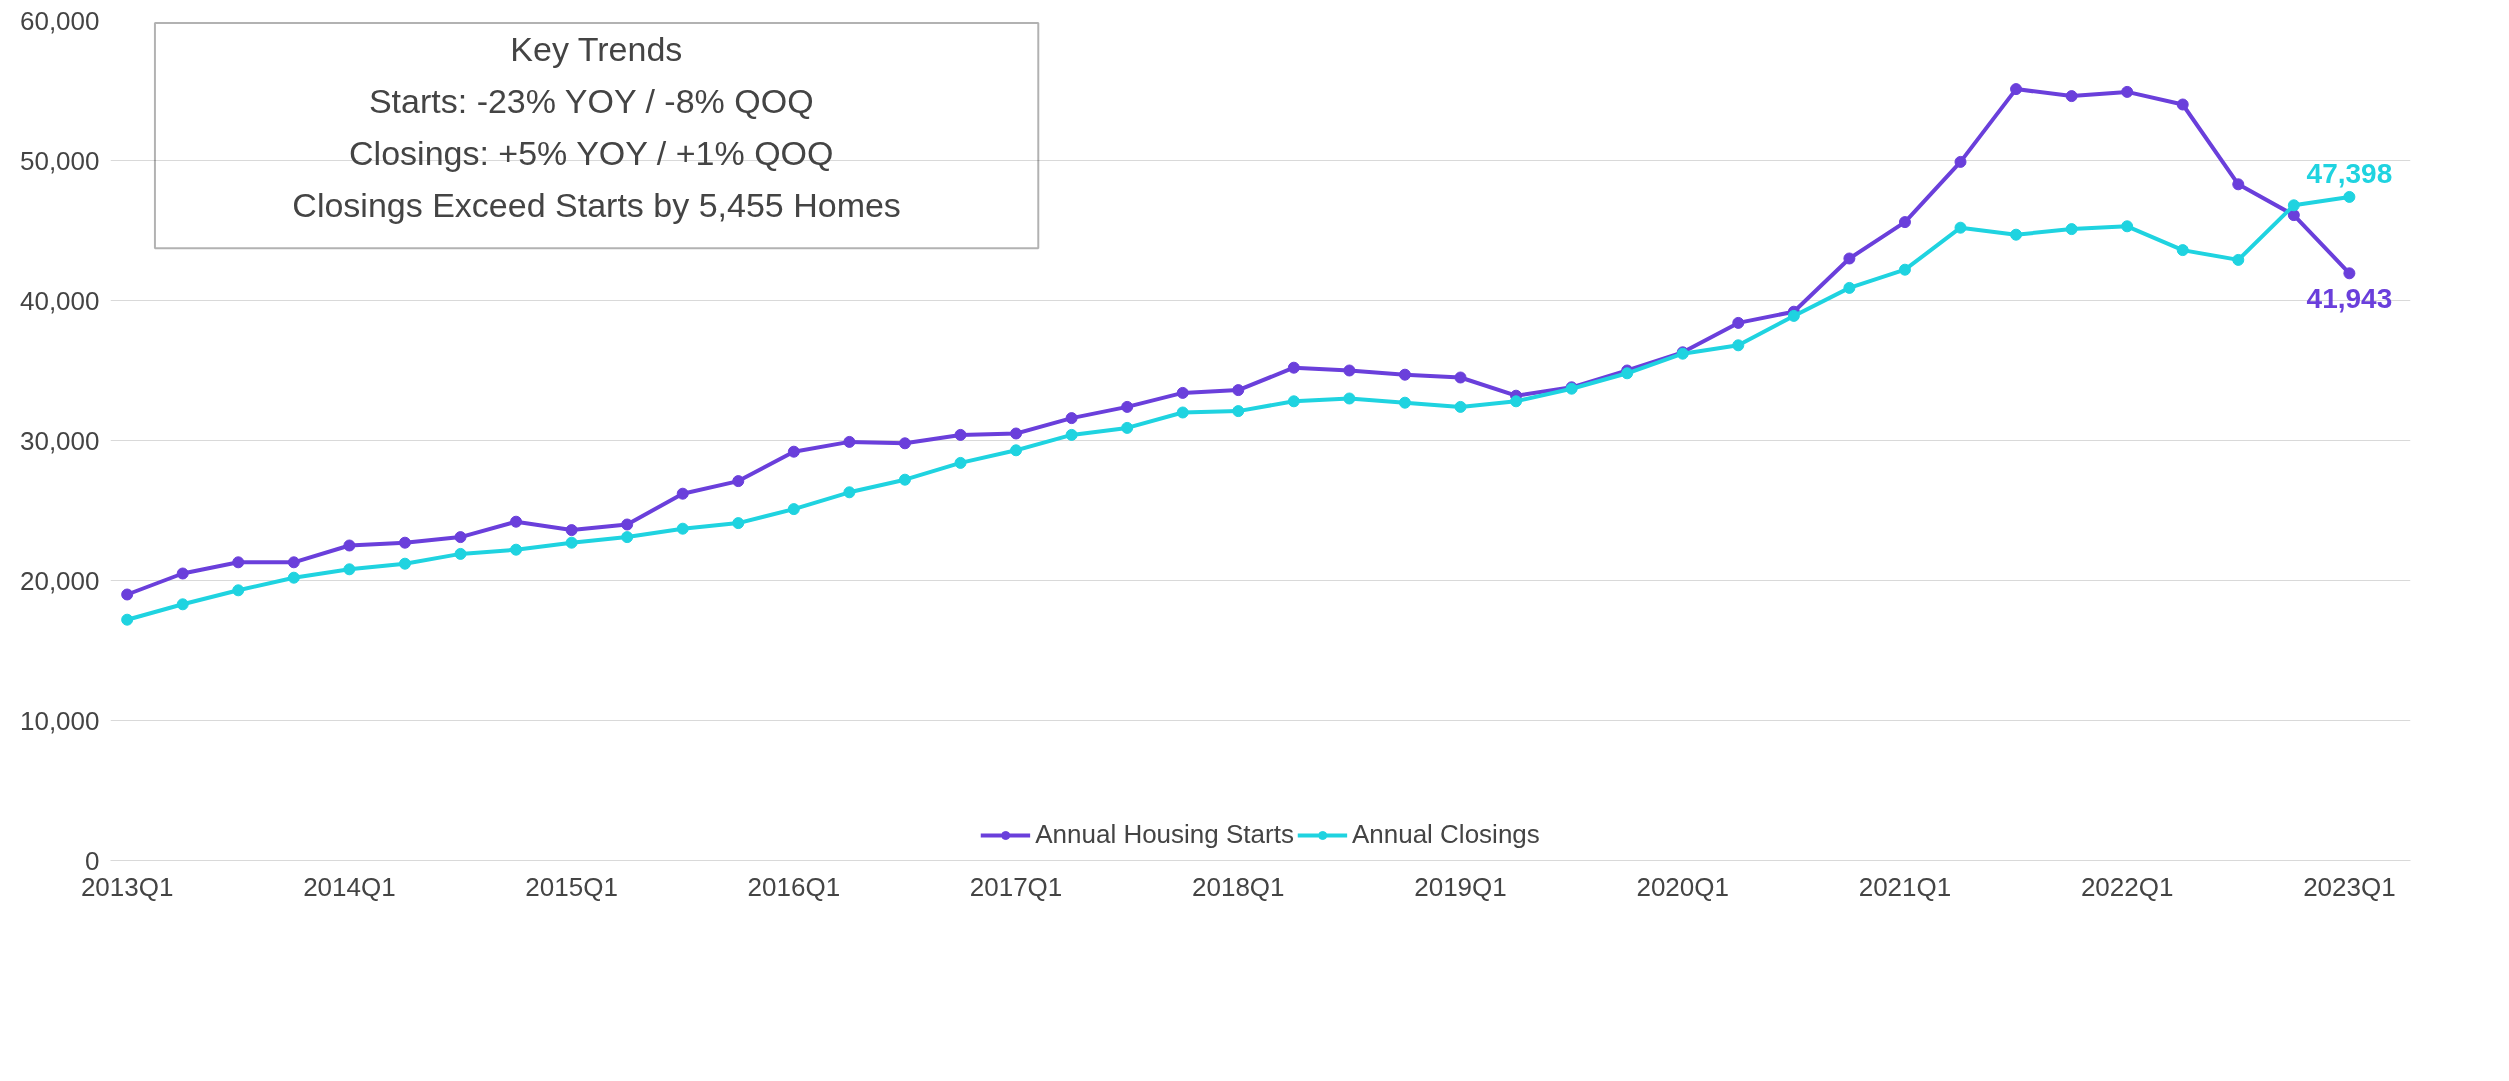 The image size is (2509, 1081). Describe the element at coordinates (1238, 886) in the screenshot. I see `x-tick-label: 2018Q1` at that location.